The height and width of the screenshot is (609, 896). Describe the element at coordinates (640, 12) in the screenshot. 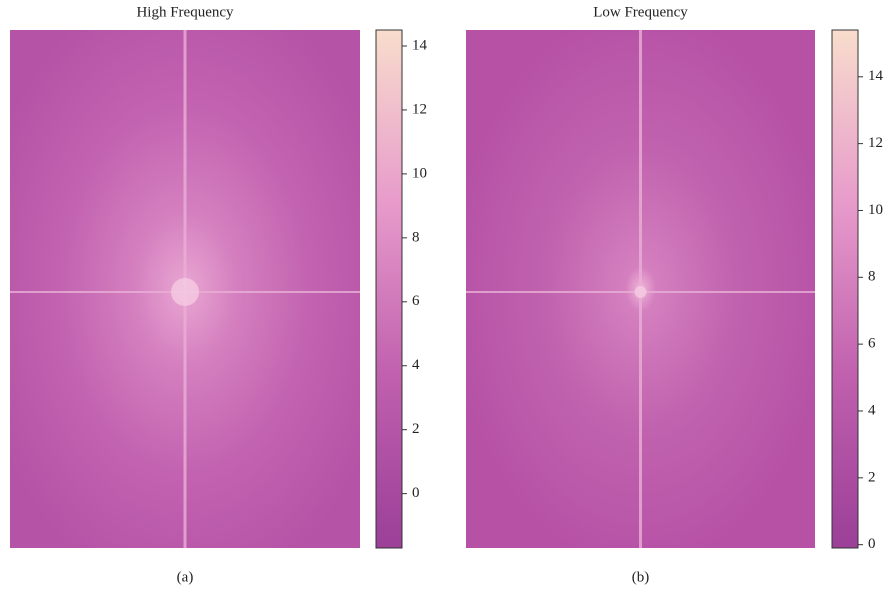

I see `chart-title: Low Frequency` at that location.